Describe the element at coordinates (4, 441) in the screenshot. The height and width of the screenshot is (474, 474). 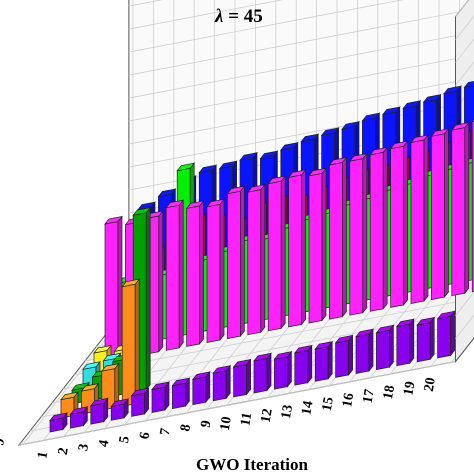
I see `side-tick-label: 9` at that location.